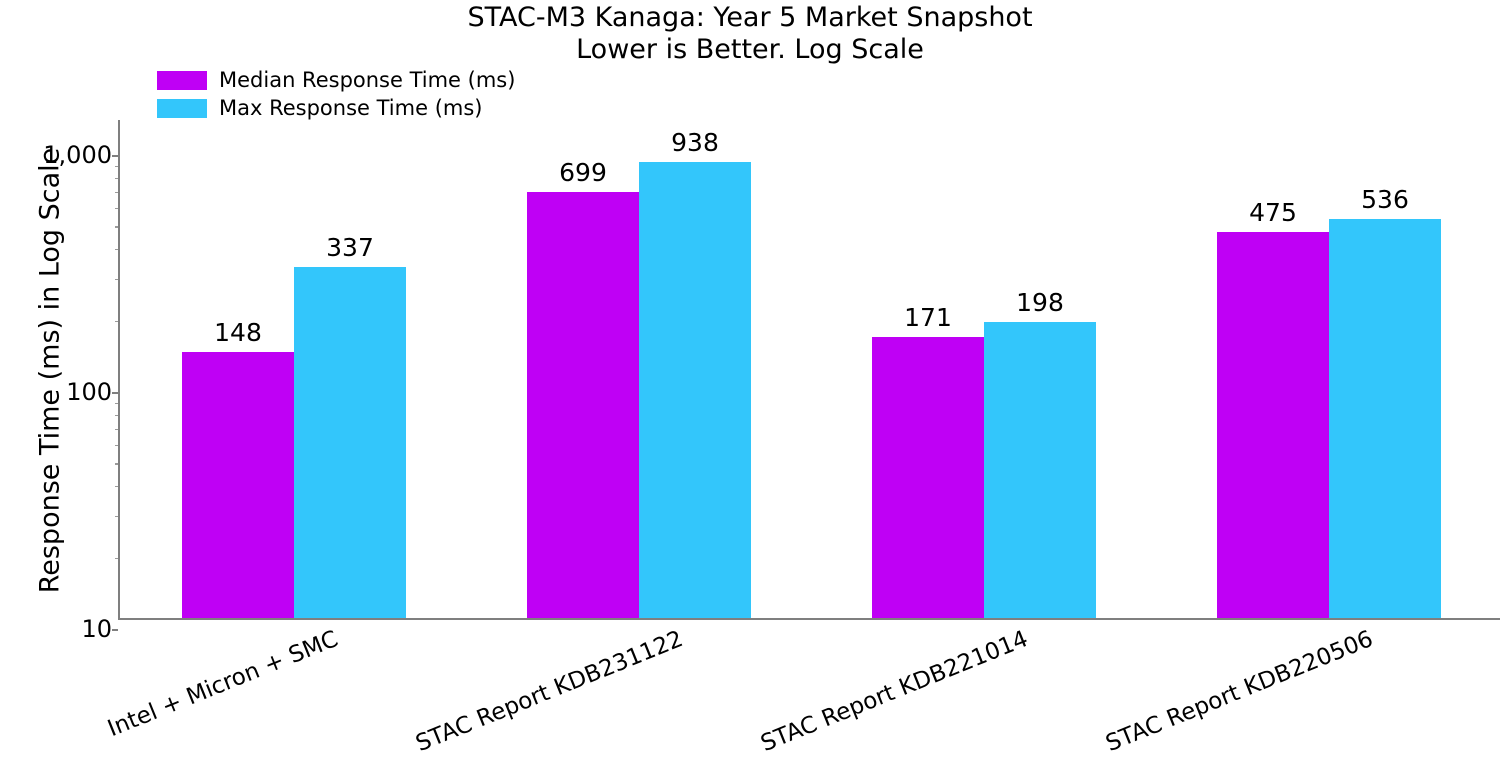  Describe the element at coordinates (750, 49) in the screenshot. I see `chart-title-line-2: Lower is Better. Log Scale` at that location.